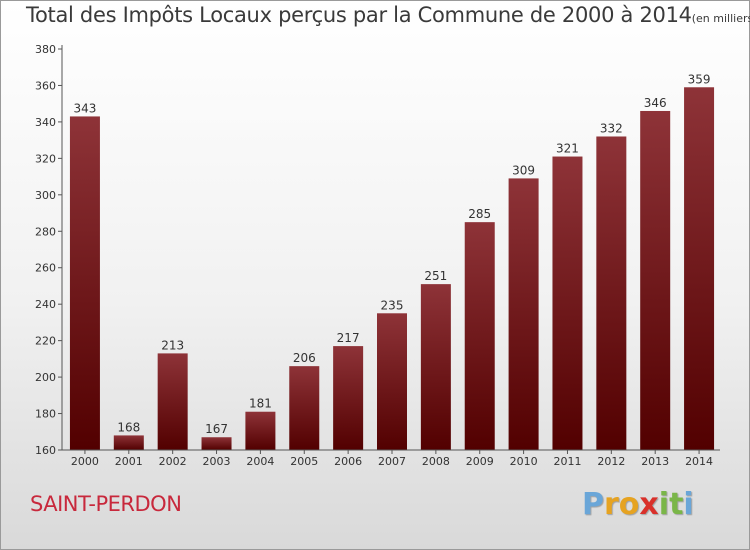  I want to click on x-tick-label: 2000, so click(85, 461).